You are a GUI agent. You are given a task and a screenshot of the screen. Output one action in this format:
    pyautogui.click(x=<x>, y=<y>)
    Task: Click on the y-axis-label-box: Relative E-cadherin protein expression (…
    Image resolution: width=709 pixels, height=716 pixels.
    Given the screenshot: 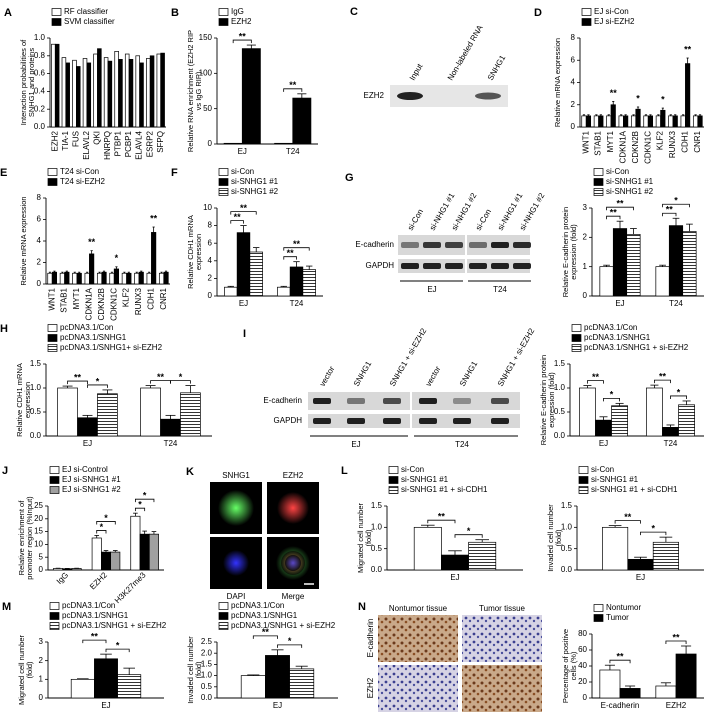 What is the action you would take?
    pyautogui.click(x=569, y=252)
    